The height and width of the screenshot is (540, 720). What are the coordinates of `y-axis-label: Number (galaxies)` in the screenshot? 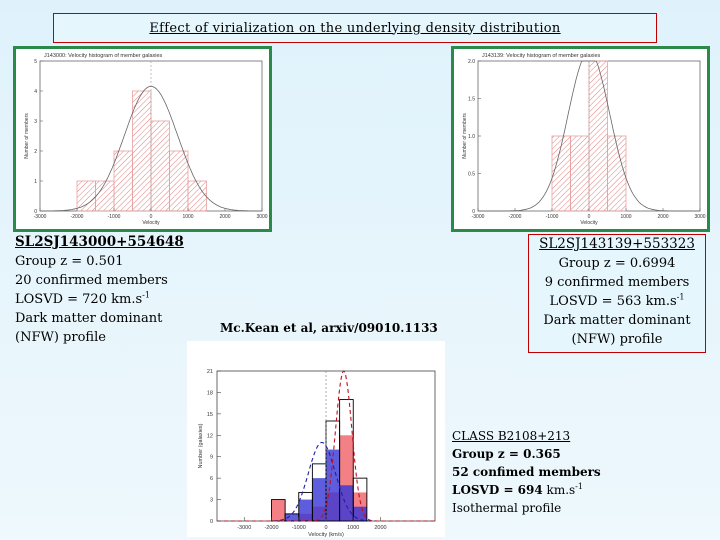 It's located at (201, 445).